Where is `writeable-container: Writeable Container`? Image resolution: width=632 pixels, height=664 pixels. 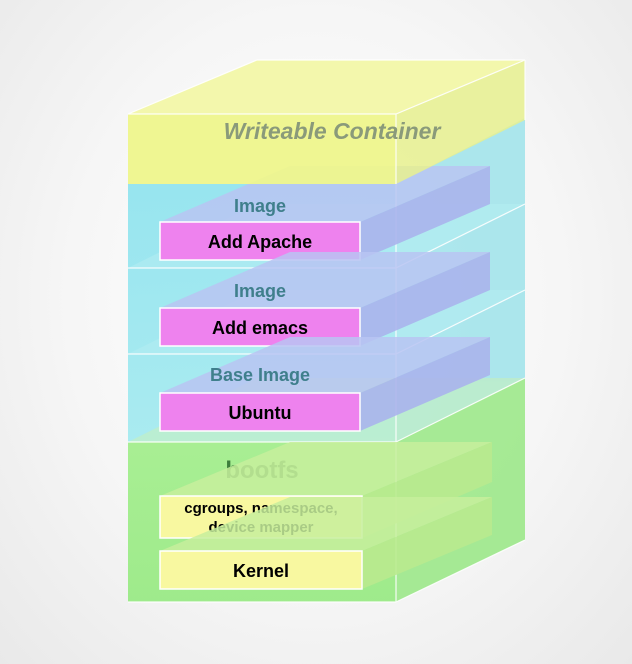
writeable-container: Writeable Container is located at coordinates (326, 121).